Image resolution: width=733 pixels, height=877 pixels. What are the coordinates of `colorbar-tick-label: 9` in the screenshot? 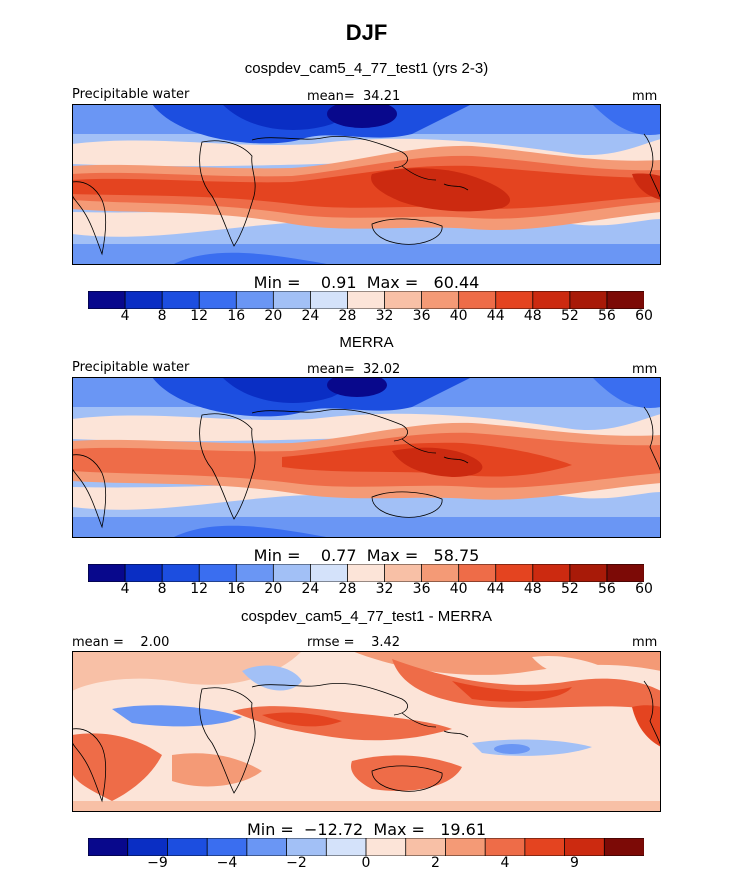 It's located at (574, 863).